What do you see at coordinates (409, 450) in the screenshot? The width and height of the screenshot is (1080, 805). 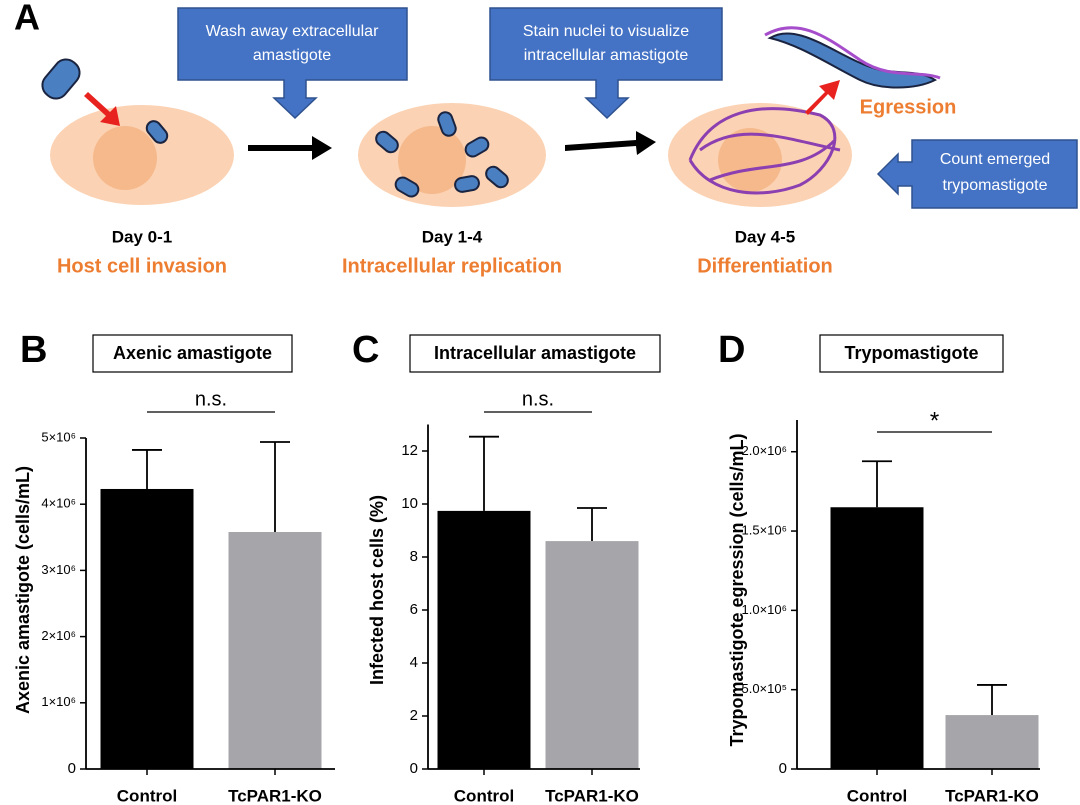 I see `y-tick-label: 12` at bounding box center [409, 450].